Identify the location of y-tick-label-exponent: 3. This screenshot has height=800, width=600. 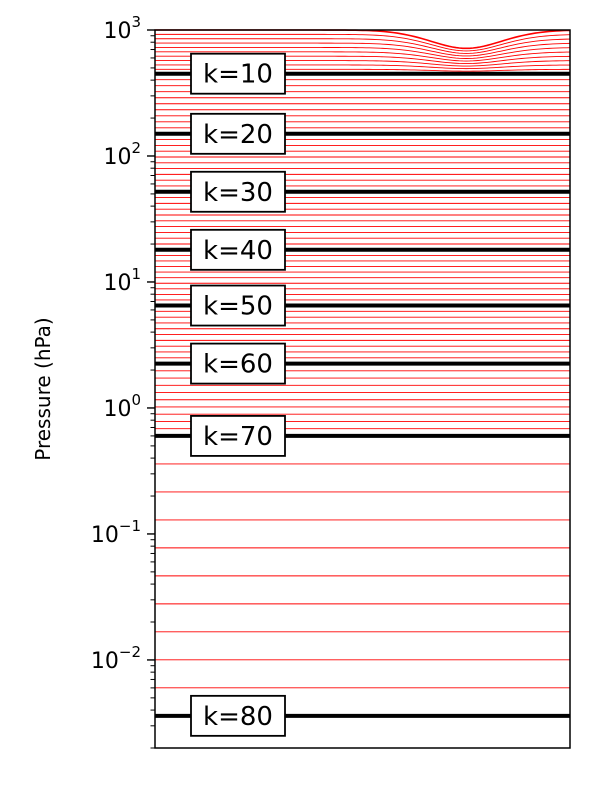
(136, 22).